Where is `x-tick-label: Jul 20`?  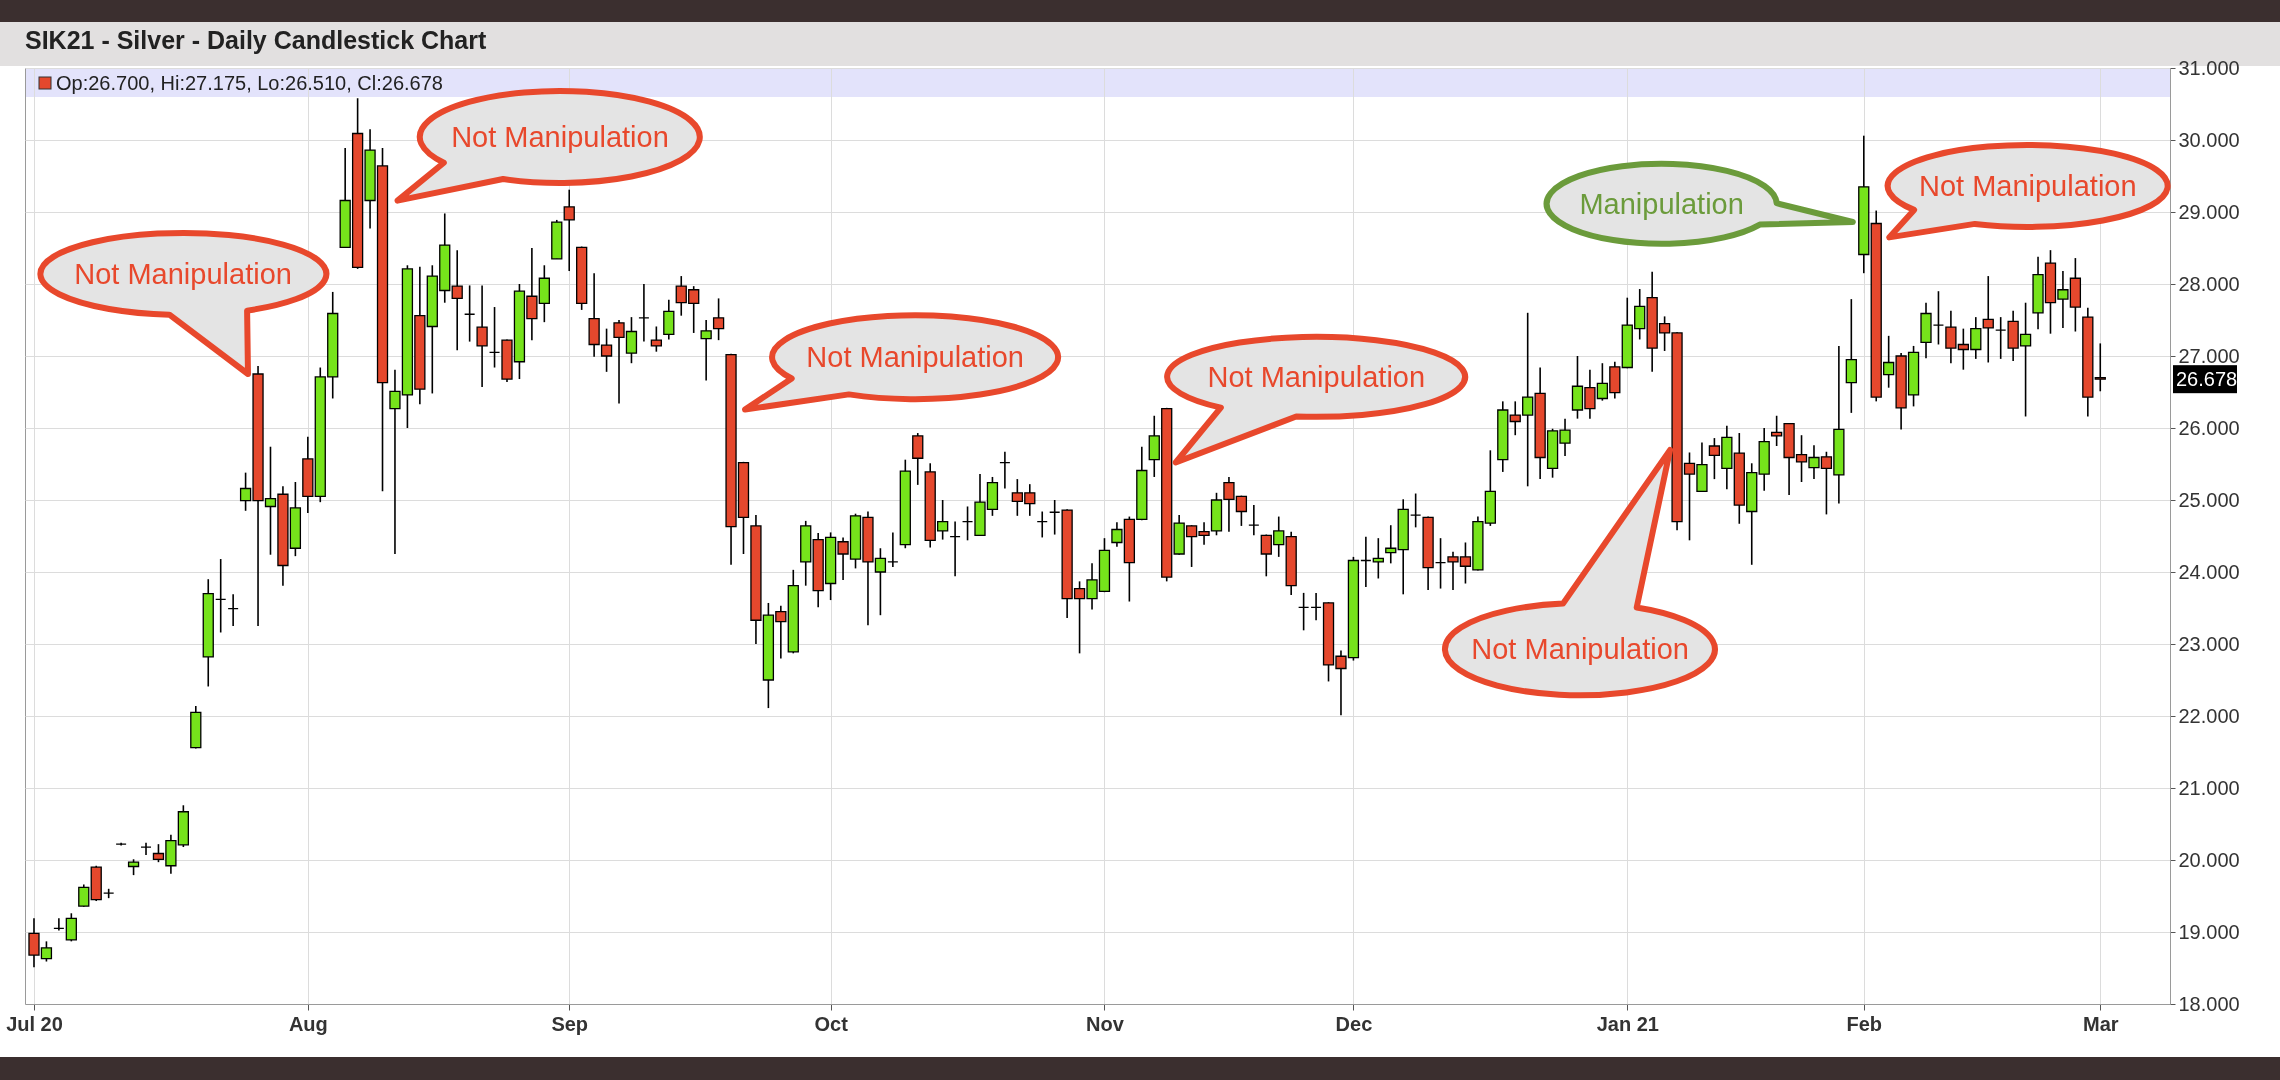
x-tick-label: Jul 20 is located at coordinates (34, 1023).